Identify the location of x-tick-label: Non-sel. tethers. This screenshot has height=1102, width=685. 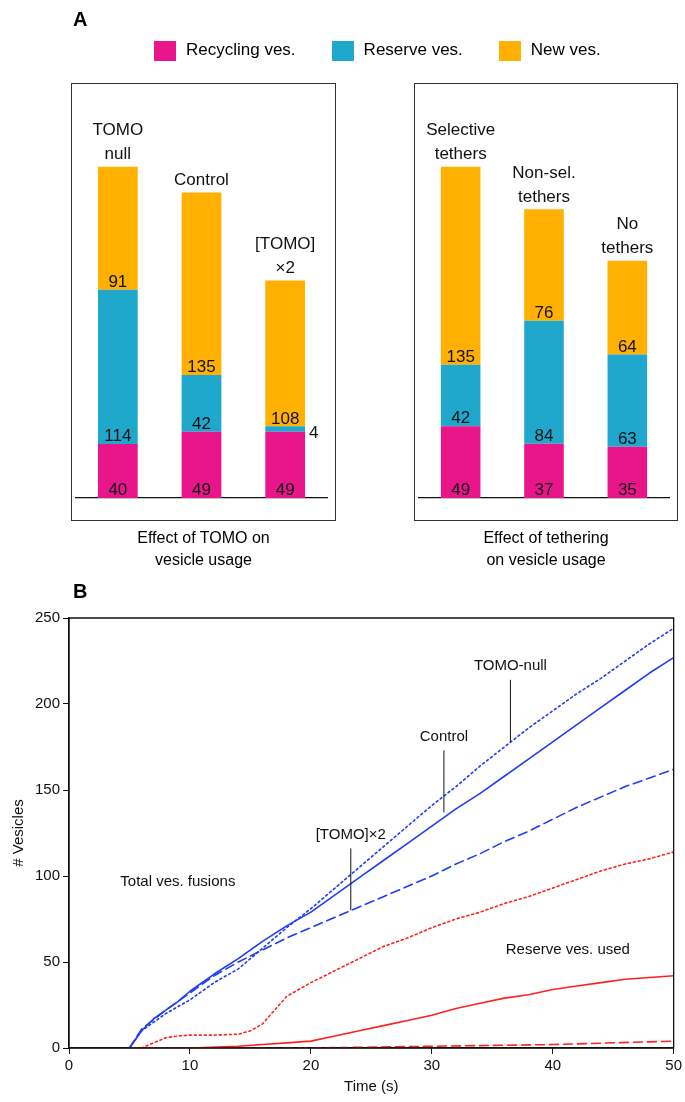
(544, 184).